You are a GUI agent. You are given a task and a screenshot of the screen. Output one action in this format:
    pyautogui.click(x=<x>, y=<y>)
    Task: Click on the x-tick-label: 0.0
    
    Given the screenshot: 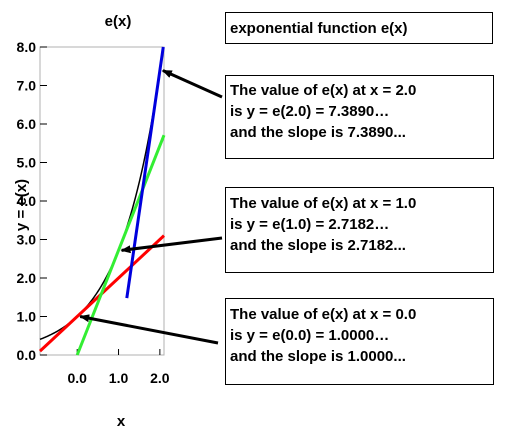 What is the action you would take?
    pyautogui.click(x=77, y=378)
    